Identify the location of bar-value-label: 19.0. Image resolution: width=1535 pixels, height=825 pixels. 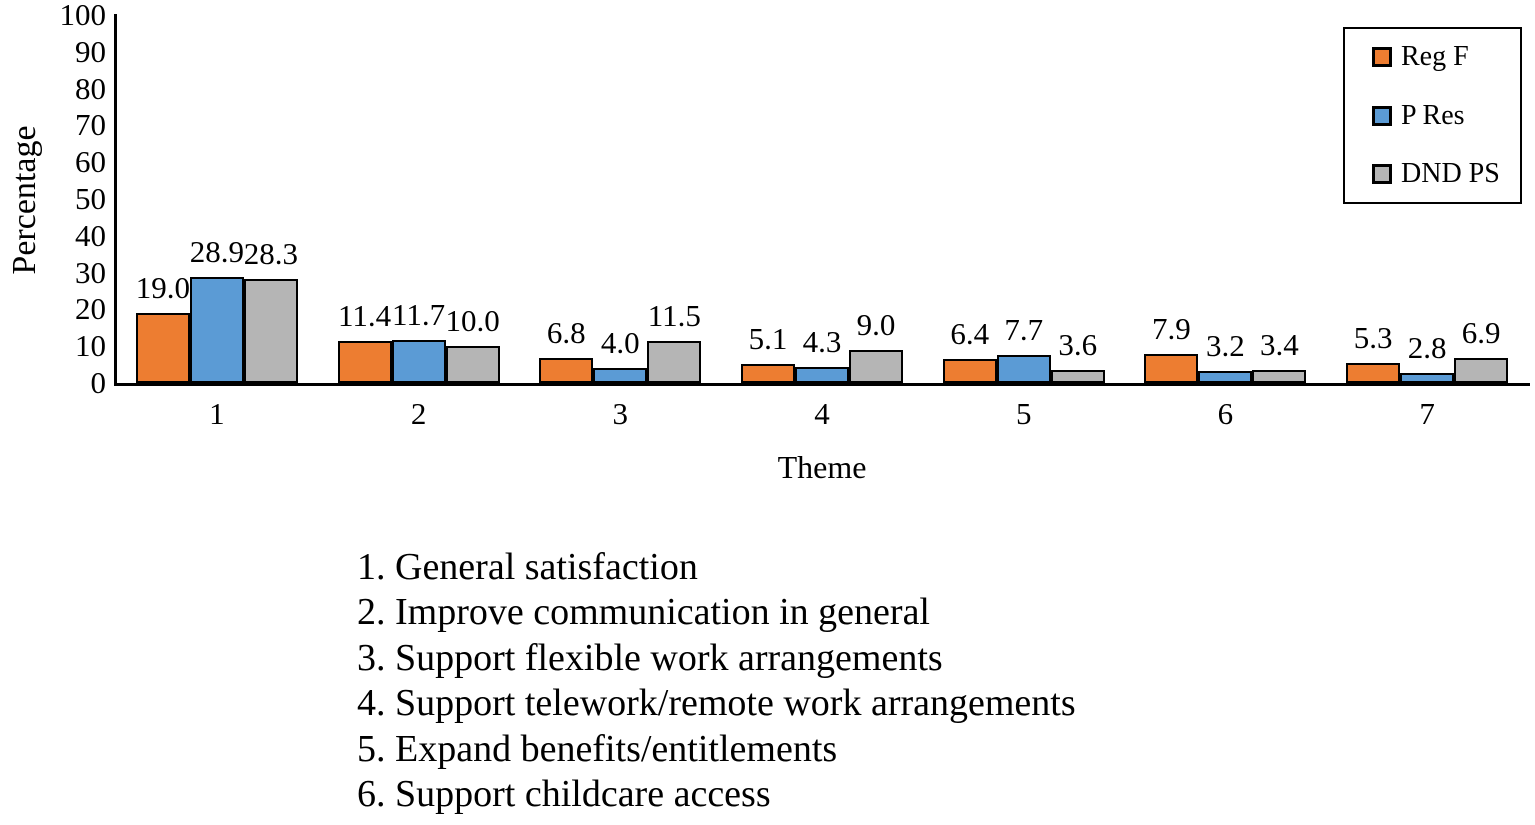
(162, 288).